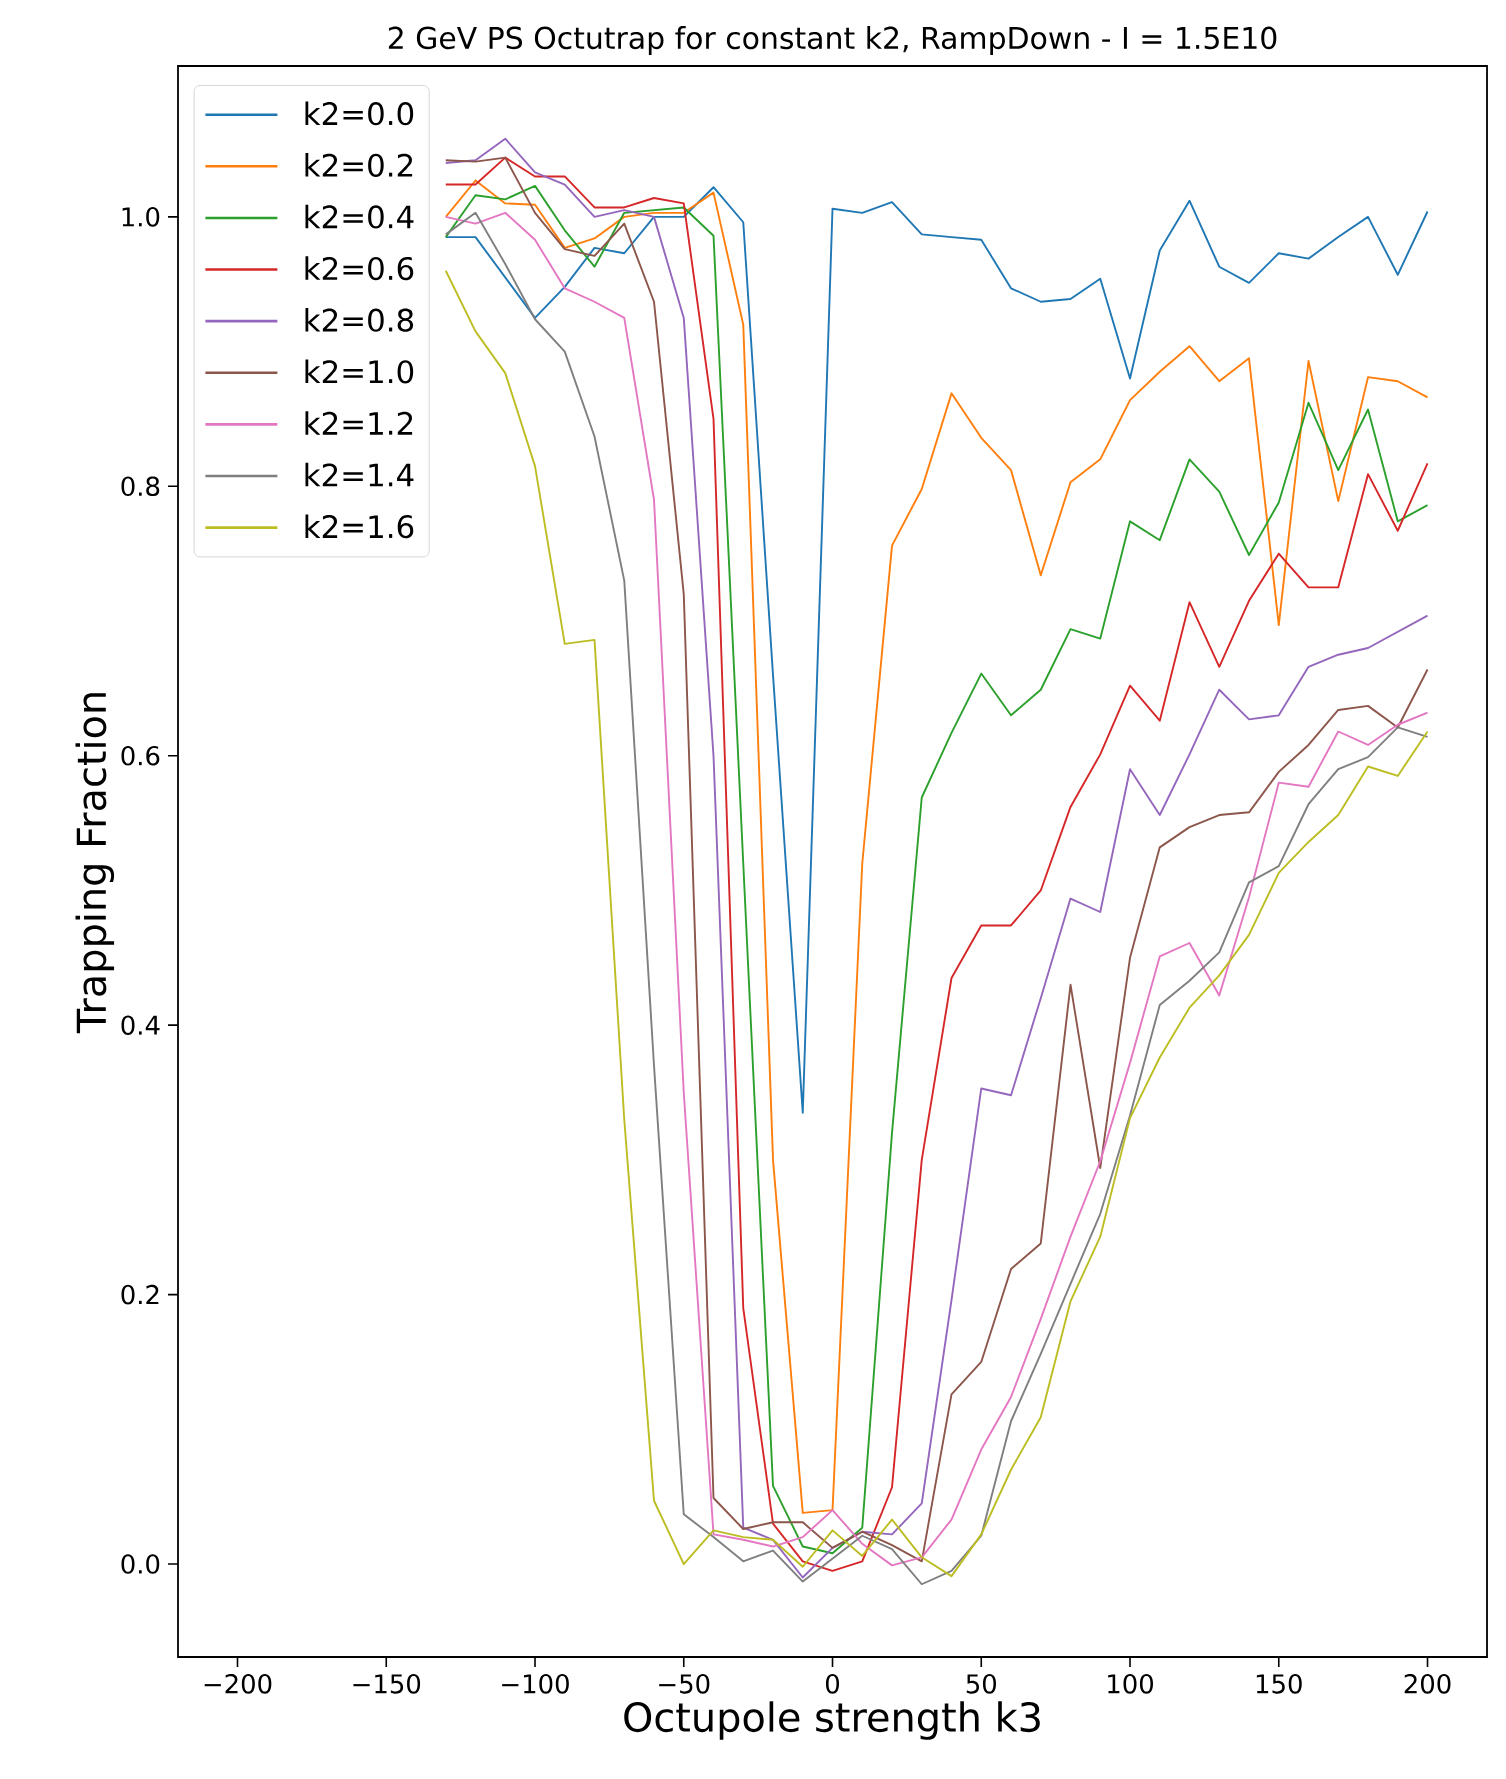  What do you see at coordinates (832, 40) in the screenshot?
I see `chart-title: 2 GeV PS Octutrap for constant k2, RampDown - I = 1.5E10` at bounding box center [832, 40].